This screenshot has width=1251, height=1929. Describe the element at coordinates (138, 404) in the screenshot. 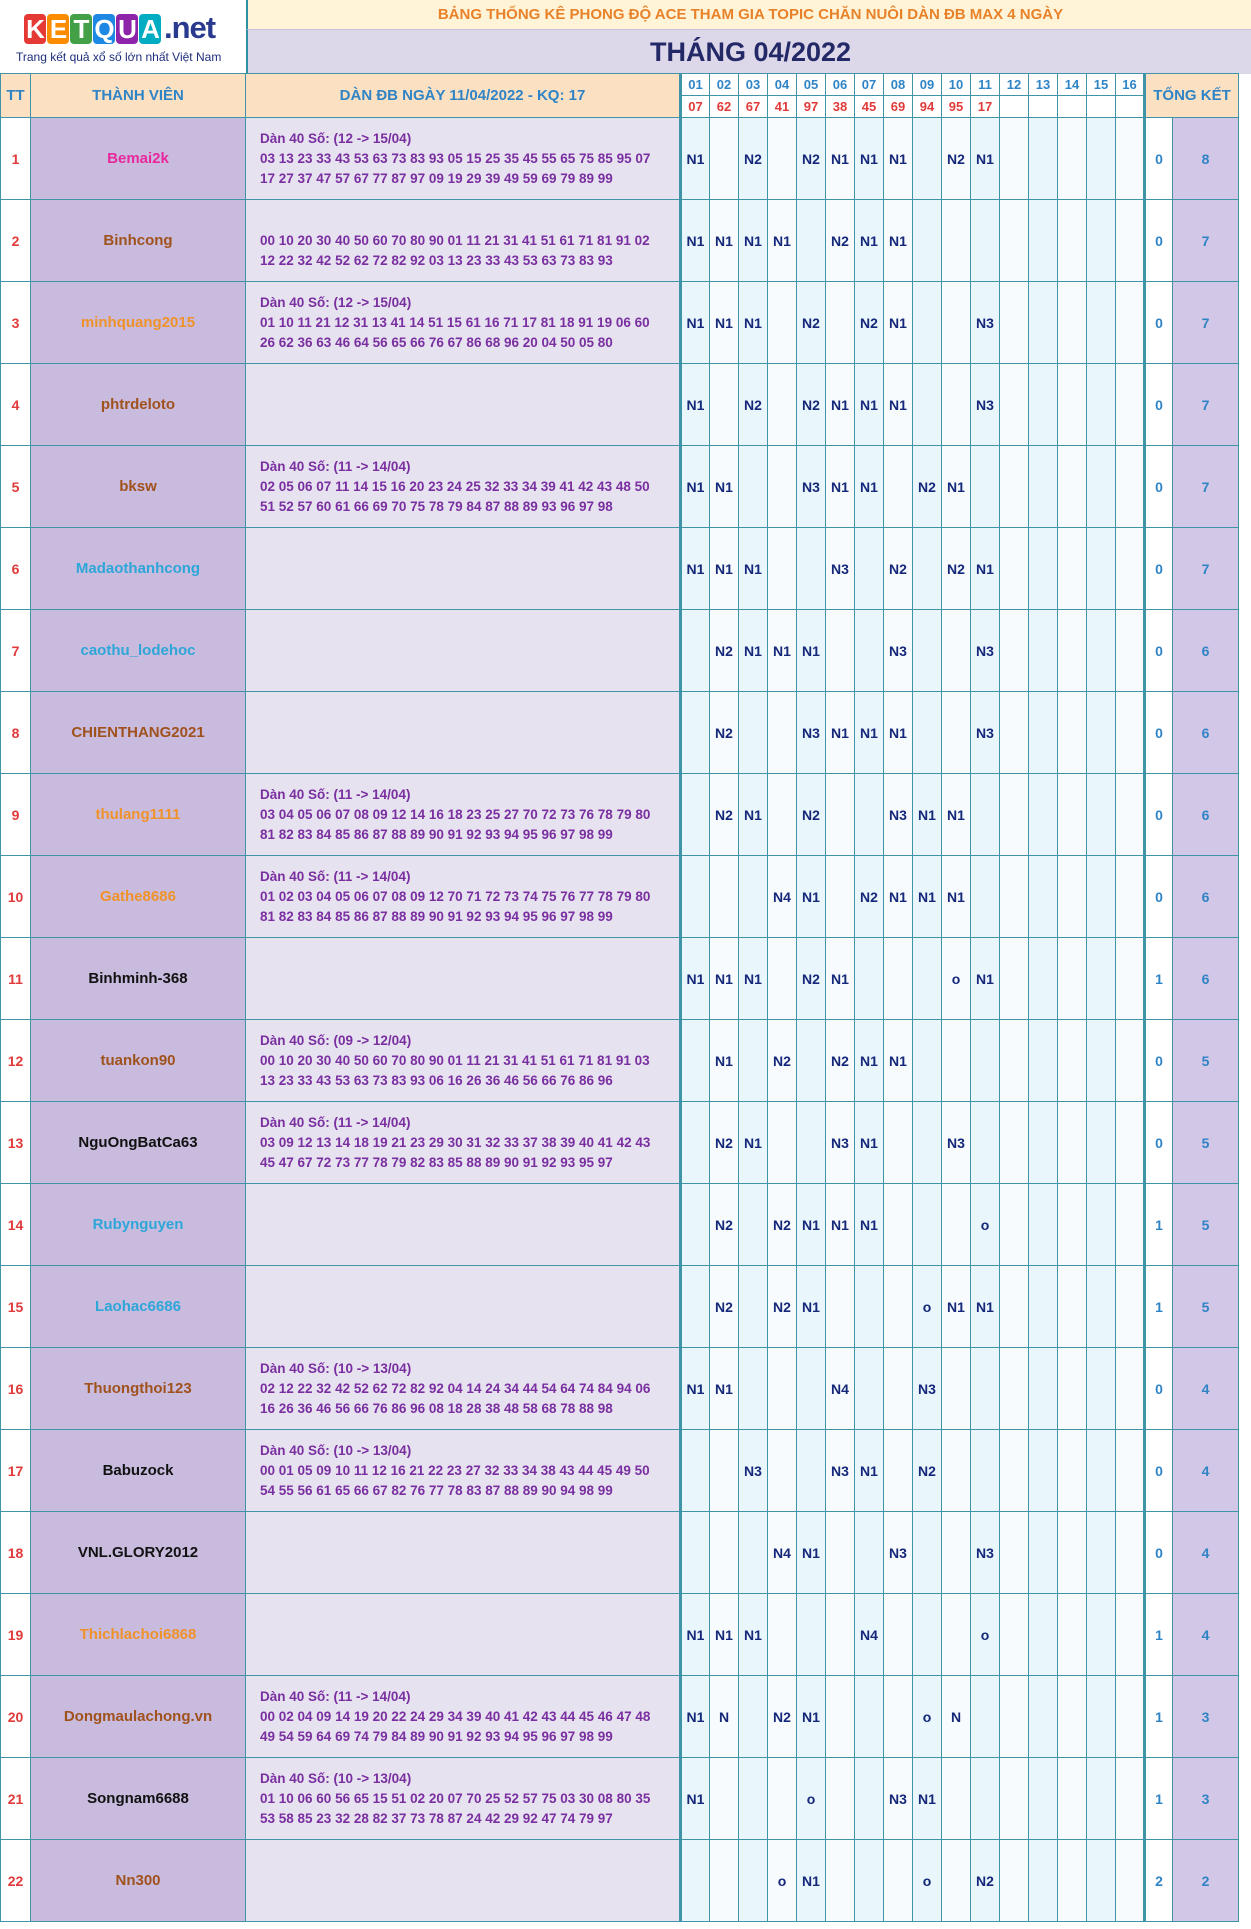

I see `member-name: phtrdeloto` at that location.